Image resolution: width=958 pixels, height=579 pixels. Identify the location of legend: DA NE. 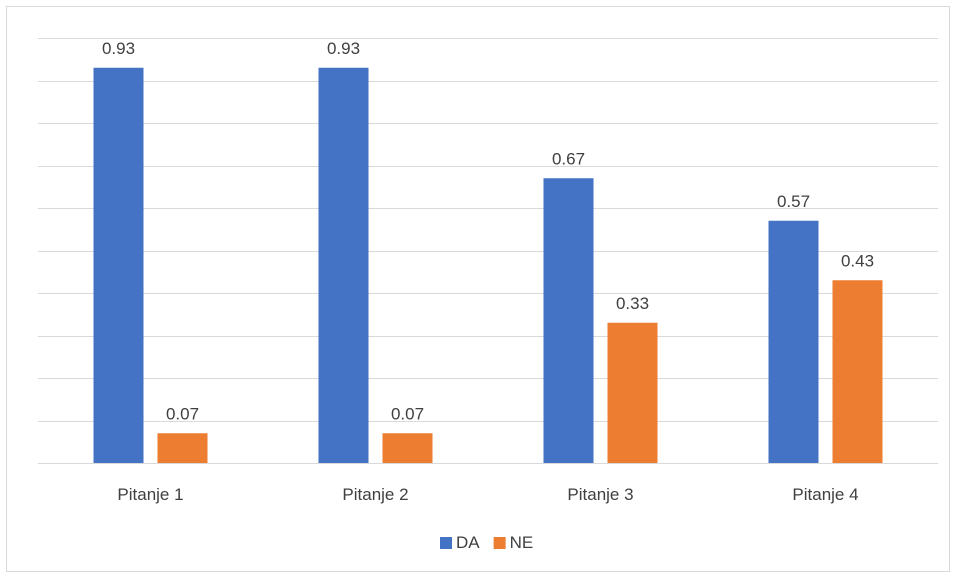
(486, 542).